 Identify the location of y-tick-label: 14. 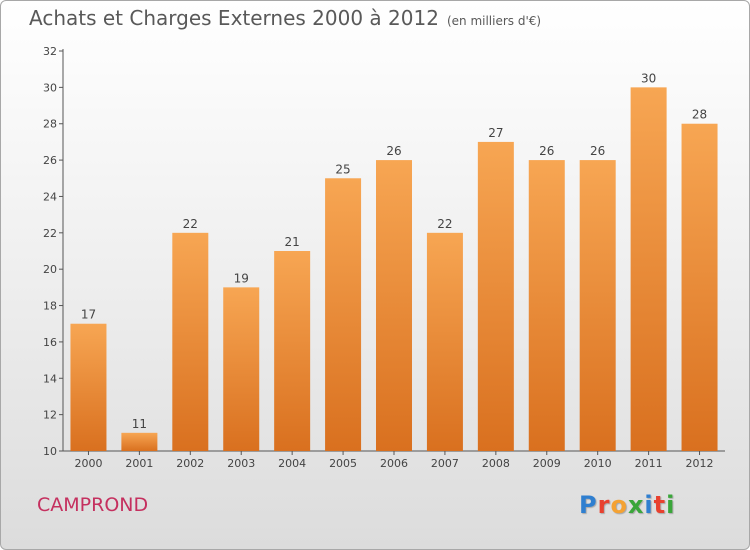
(50, 378).